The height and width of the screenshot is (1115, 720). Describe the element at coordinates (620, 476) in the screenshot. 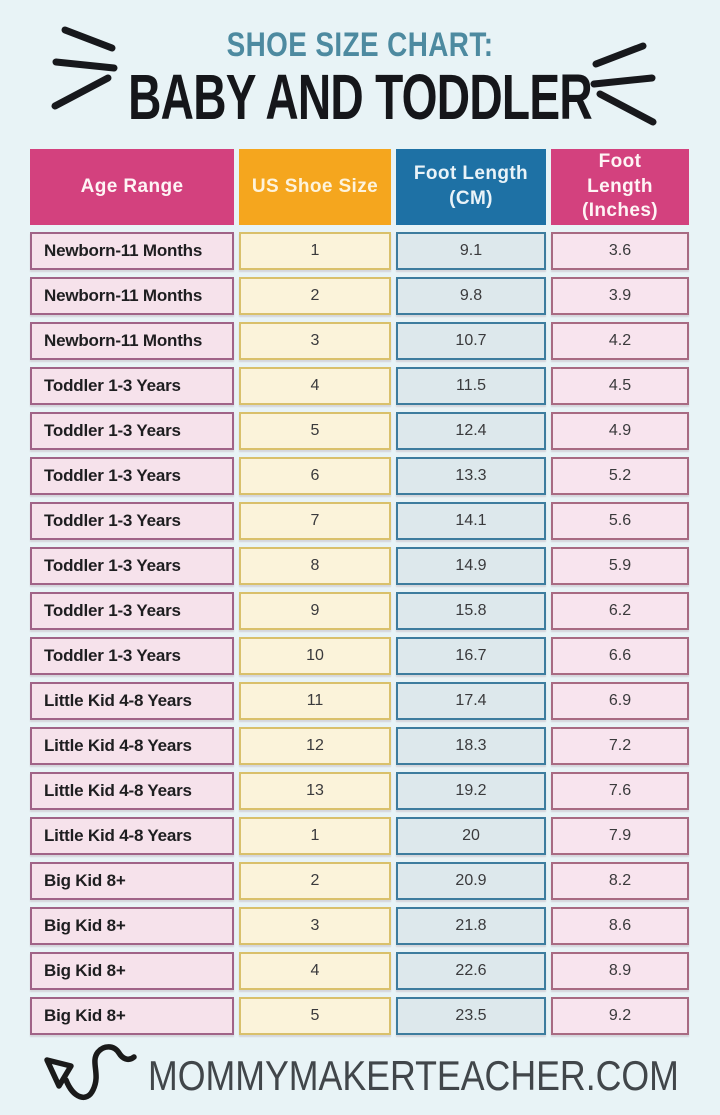

I see `foot-length-inches-cell: 5.2` at that location.